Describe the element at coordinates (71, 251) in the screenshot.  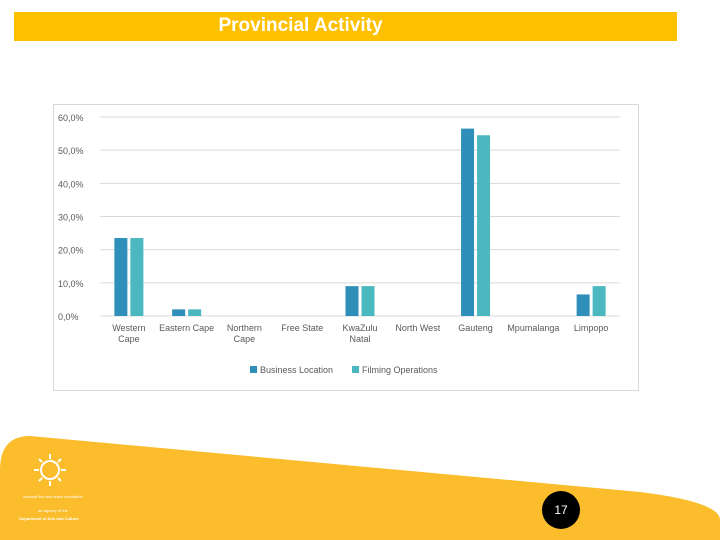
I see `y-tick-label: 20,0%` at that location.